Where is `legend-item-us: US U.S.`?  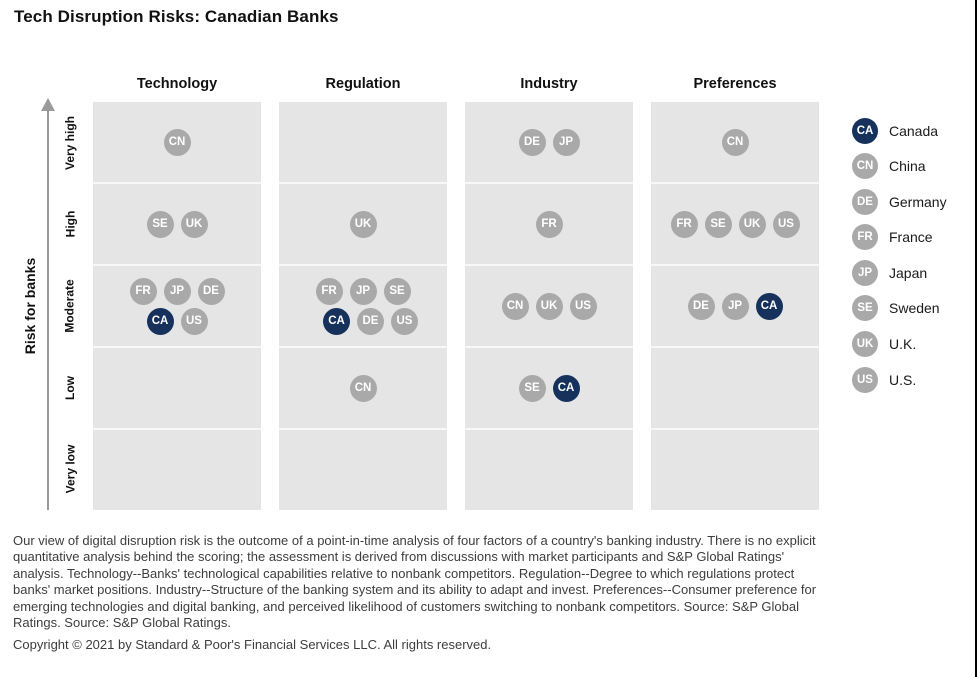
legend-item-us: US U.S. is located at coordinates (899, 379).